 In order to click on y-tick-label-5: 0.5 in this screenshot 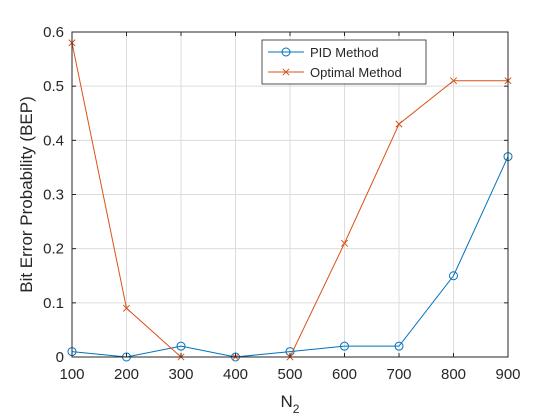, I will do `click(53, 86)`.